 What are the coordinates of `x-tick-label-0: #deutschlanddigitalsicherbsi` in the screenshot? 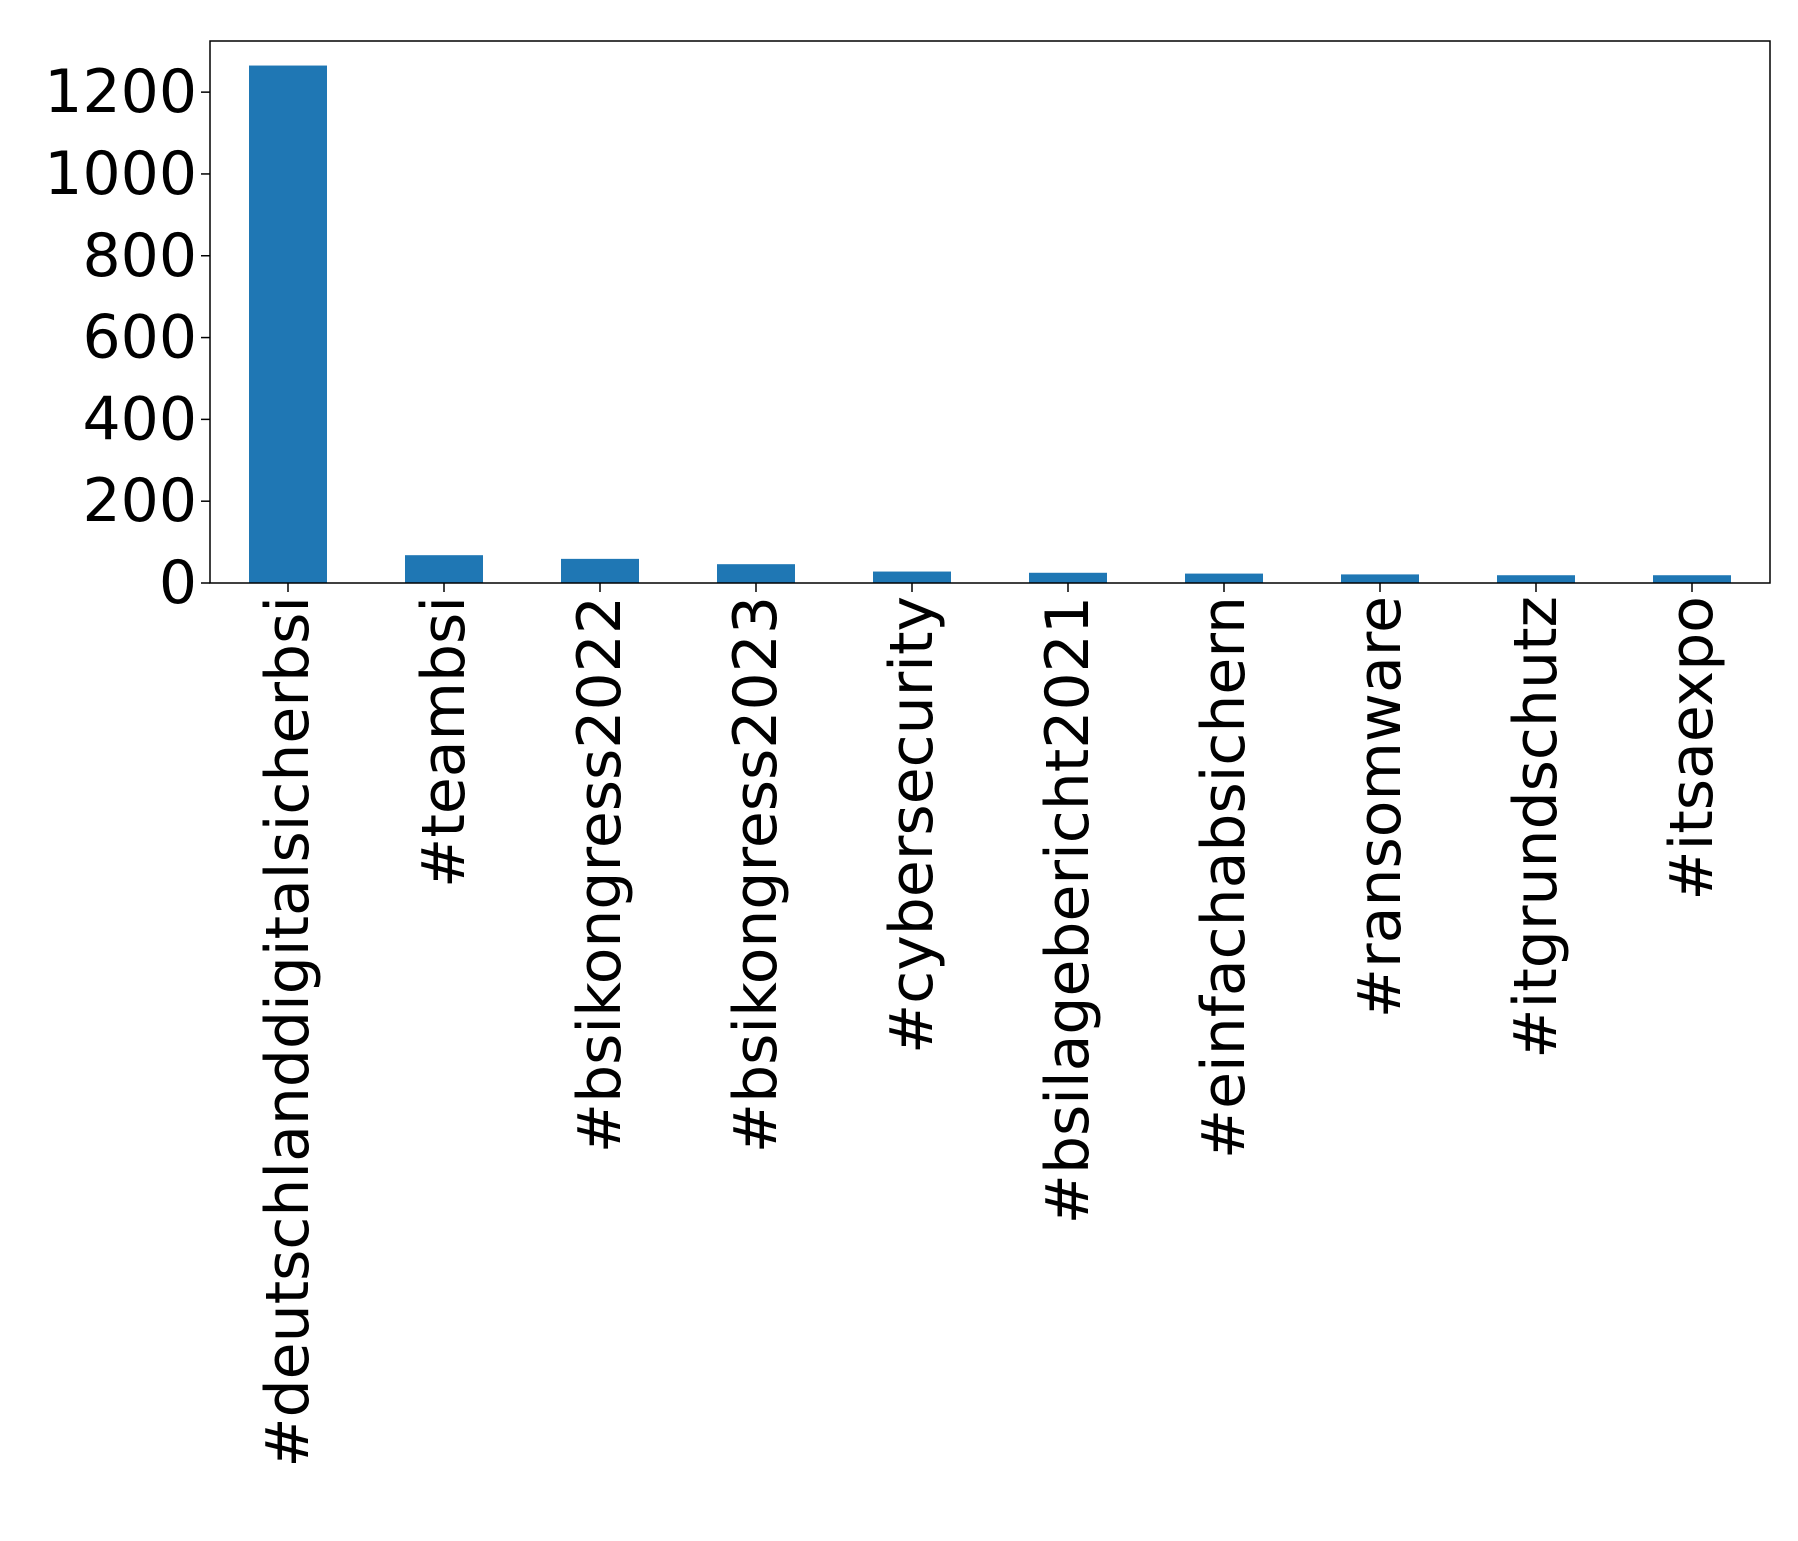 It's located at (288, 1032).